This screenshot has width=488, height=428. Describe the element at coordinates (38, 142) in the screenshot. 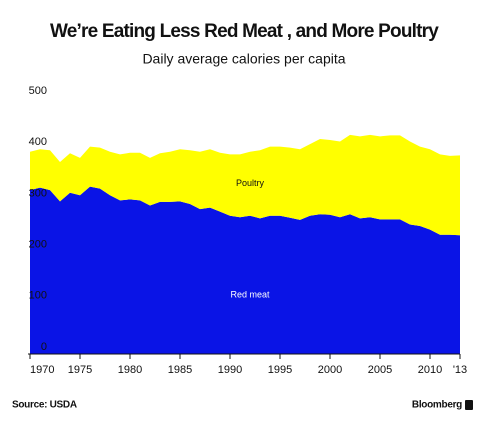

I see `y-tick-label: 400` at that location.